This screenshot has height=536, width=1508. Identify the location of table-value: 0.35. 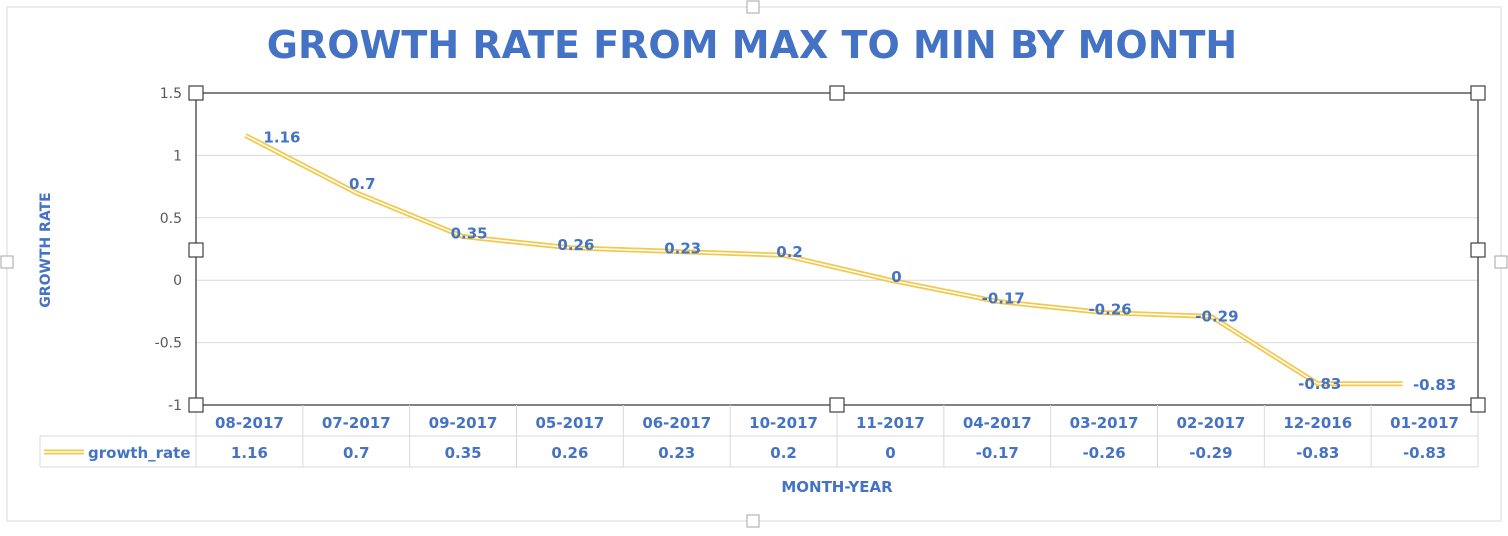
(463, 453).